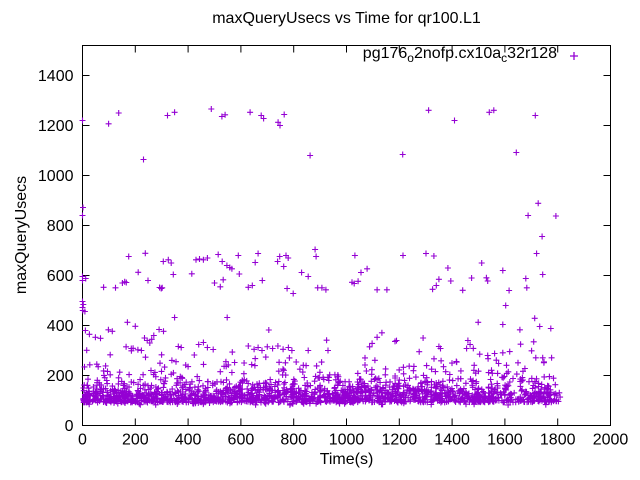  What do you see at coordinates (60, 376) in the screenshot?
I see `y-tick-label: 200` at bounding box center [60, 376].